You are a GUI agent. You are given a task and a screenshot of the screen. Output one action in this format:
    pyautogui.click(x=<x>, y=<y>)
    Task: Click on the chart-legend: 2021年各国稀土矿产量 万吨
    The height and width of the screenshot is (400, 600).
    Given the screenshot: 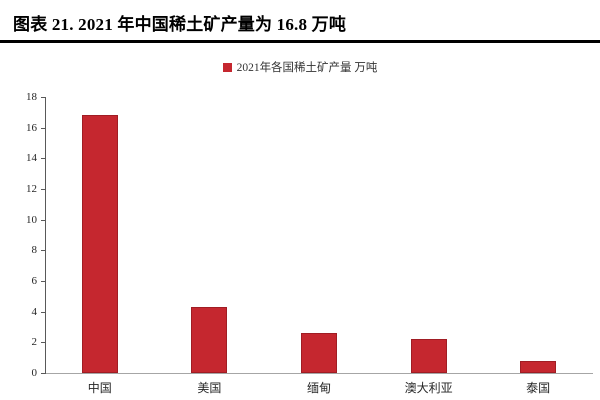 What is the action you would take?
    pyautogui.click(x=300, y=67)
    